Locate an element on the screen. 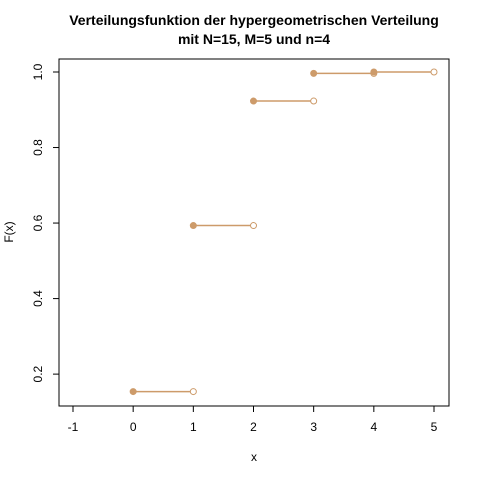 The width and height of the screenshot is (480, 480). y-tick-label: 1.0 is located at coordinates (38, 71).